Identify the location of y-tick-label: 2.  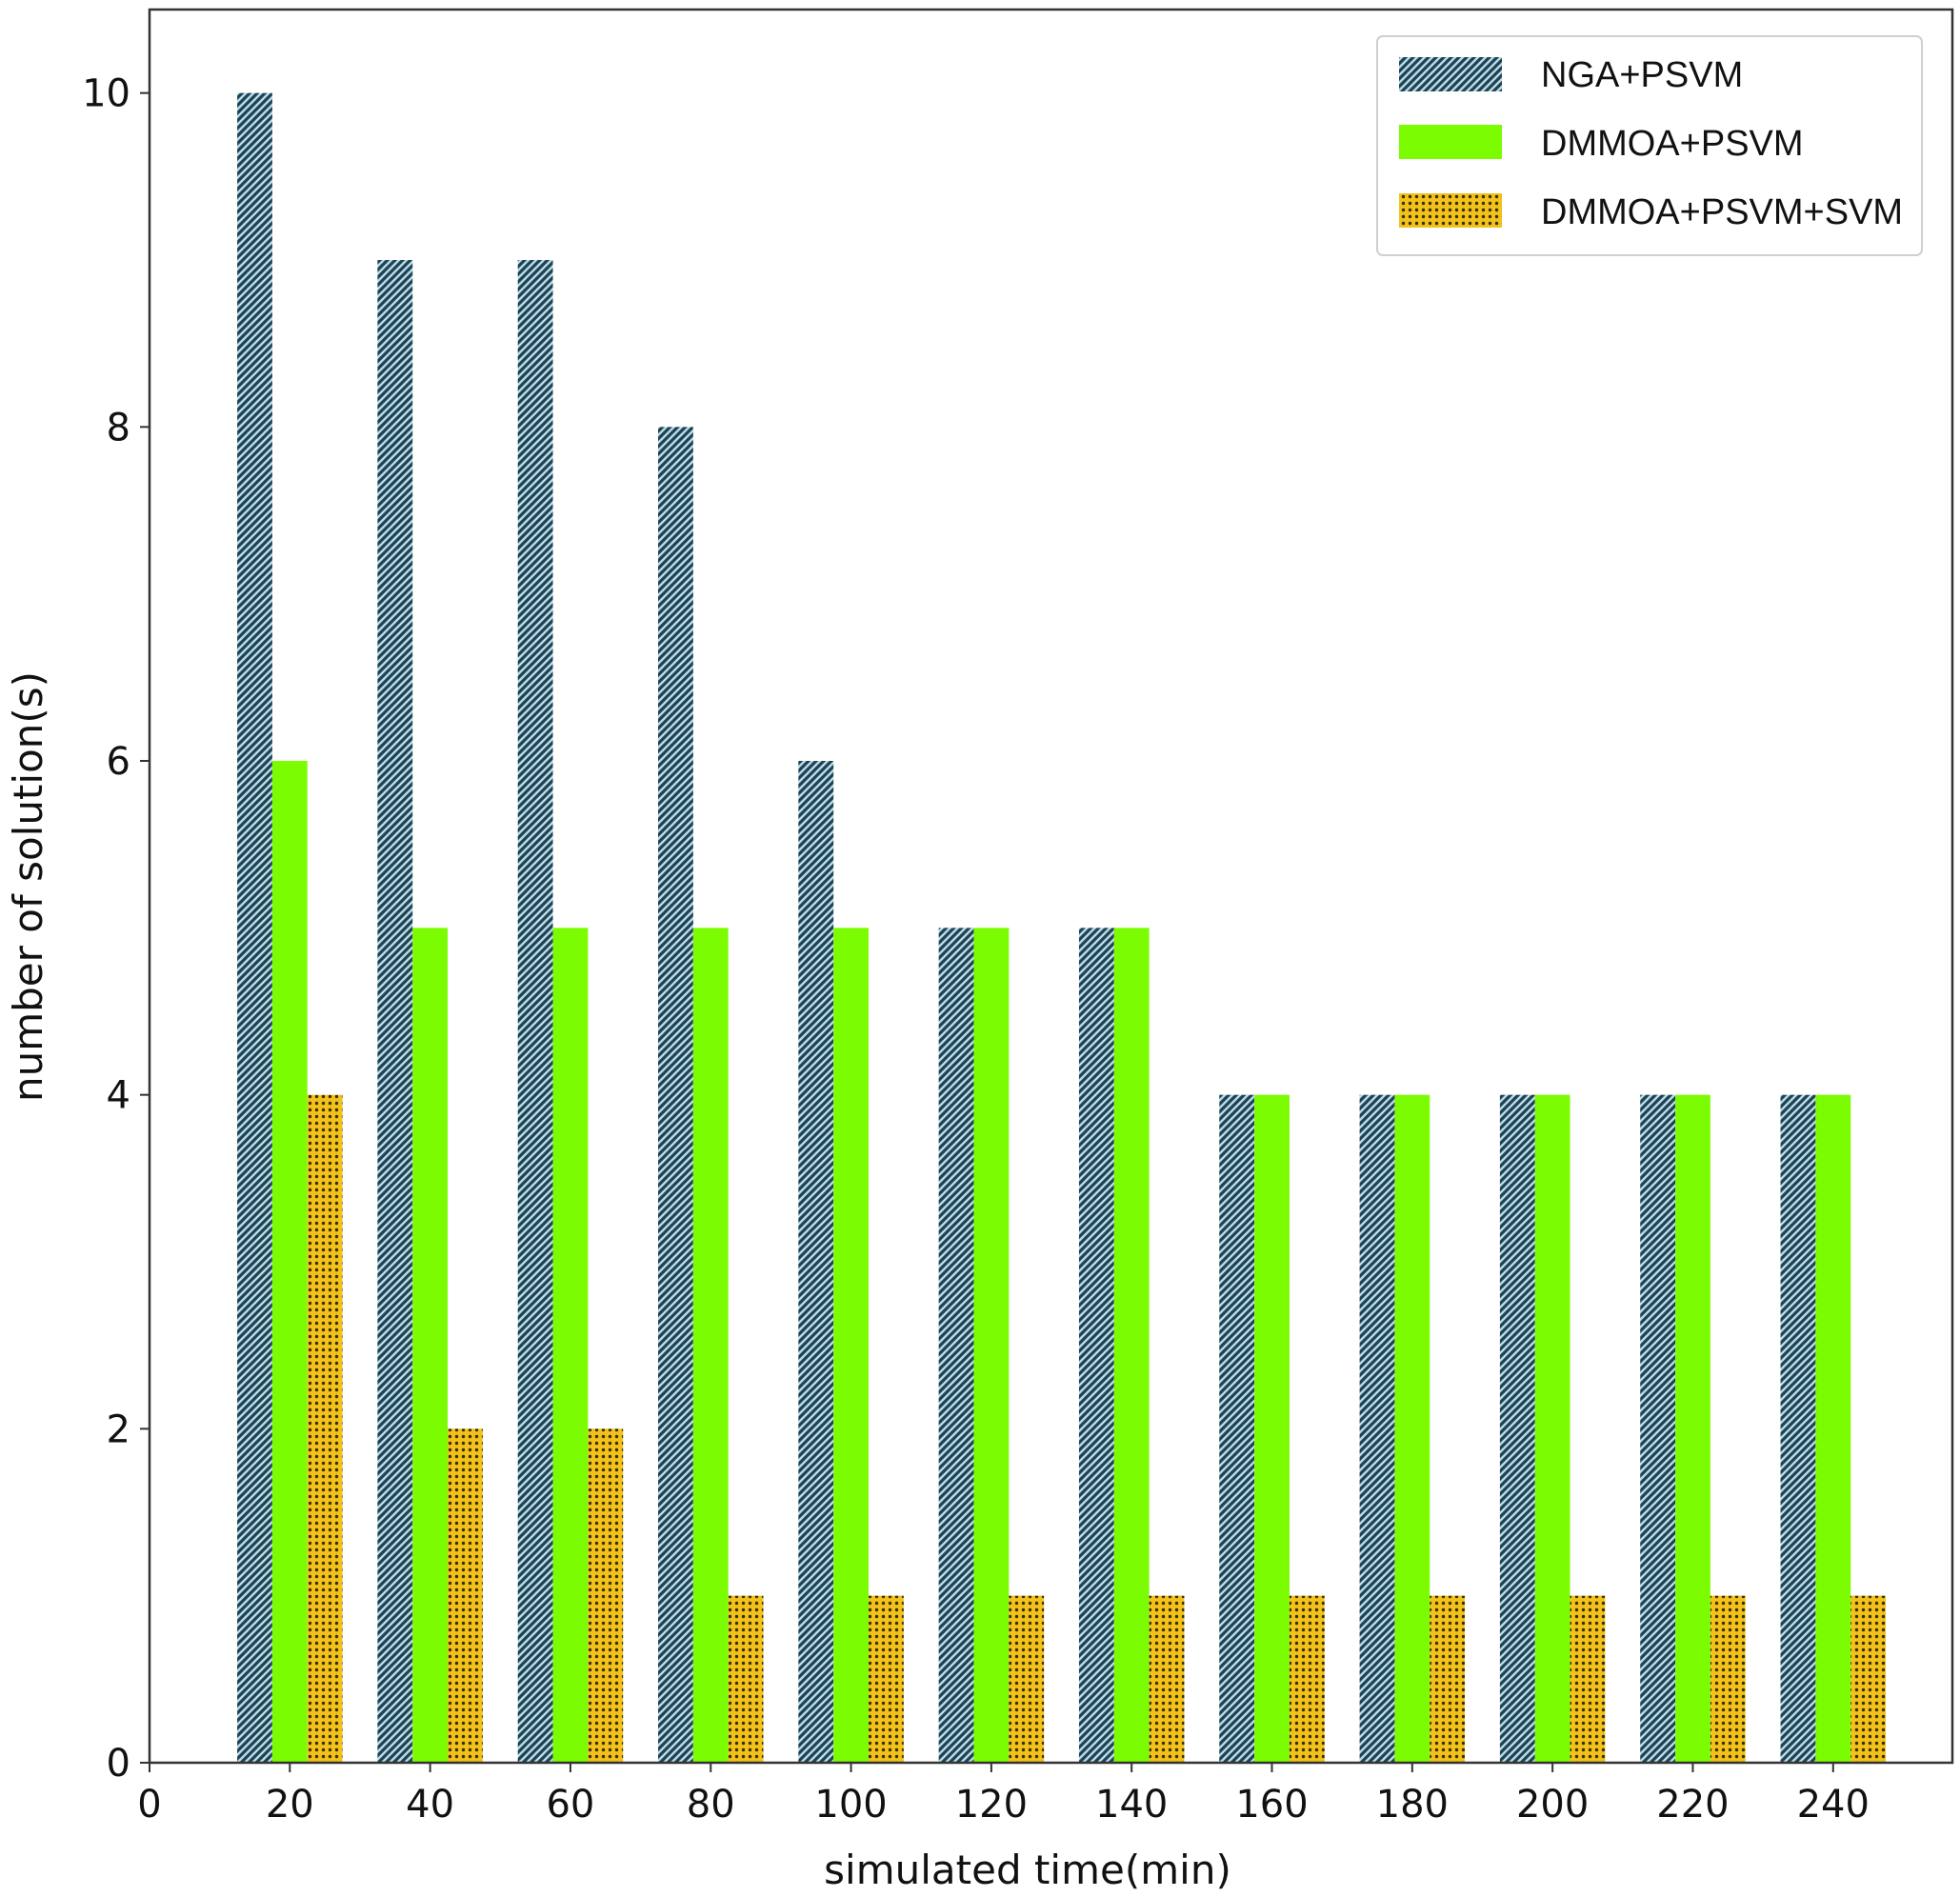
(118, 1429).